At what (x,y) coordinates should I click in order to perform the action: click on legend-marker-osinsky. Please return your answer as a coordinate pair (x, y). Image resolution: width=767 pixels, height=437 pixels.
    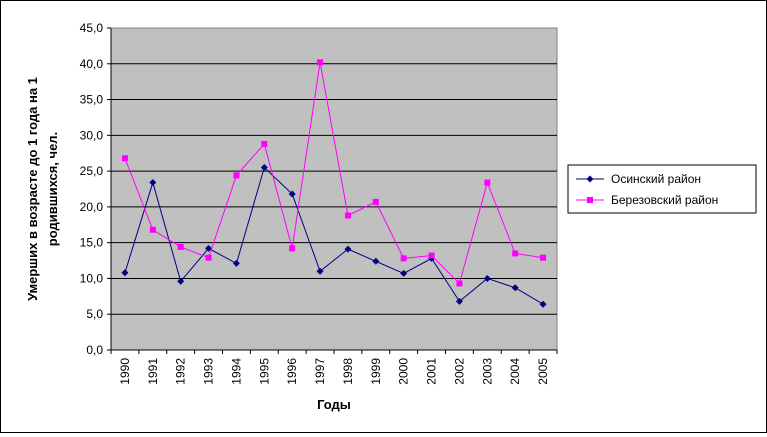
    Looking at the image, I should click on (590, 179).